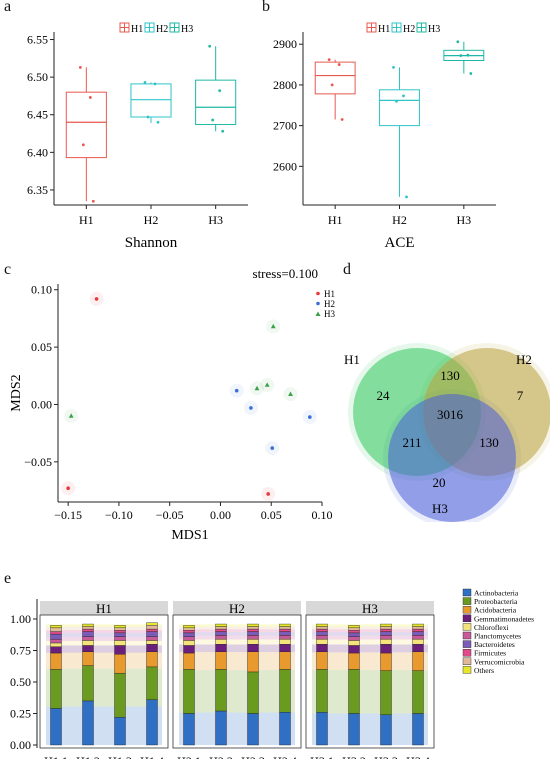 The image size is (550, 759). I want to click on y-tick-label: 0.10, so click(41, 290).